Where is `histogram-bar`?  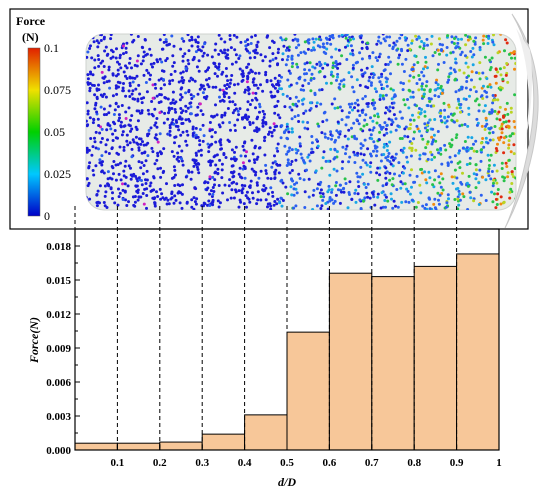
histogram-bar is located at coordinates (308, 391).